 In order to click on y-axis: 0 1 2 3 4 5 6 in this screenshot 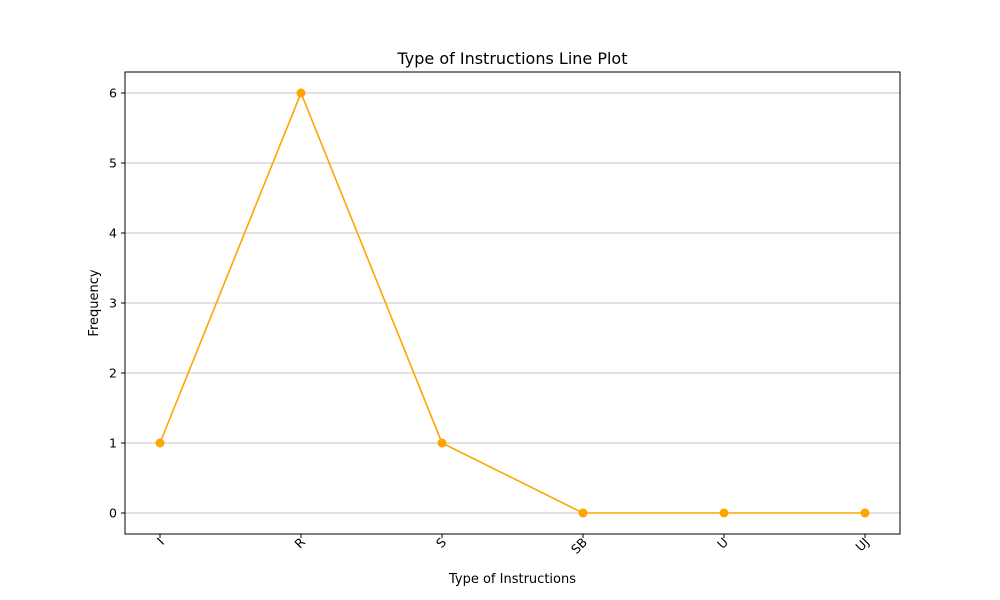, I will do `click(117, 303)`.